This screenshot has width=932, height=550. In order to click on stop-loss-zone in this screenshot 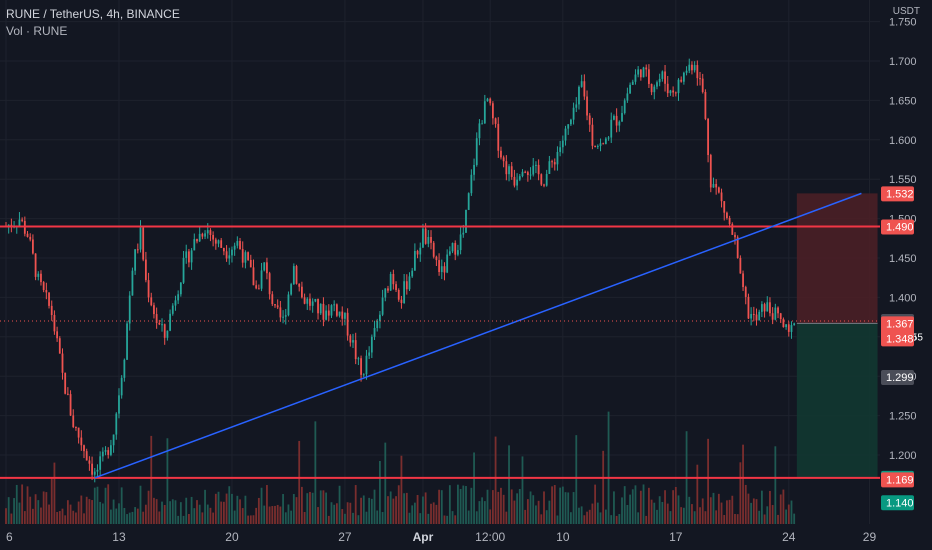, I will do `click(837, 258)`.